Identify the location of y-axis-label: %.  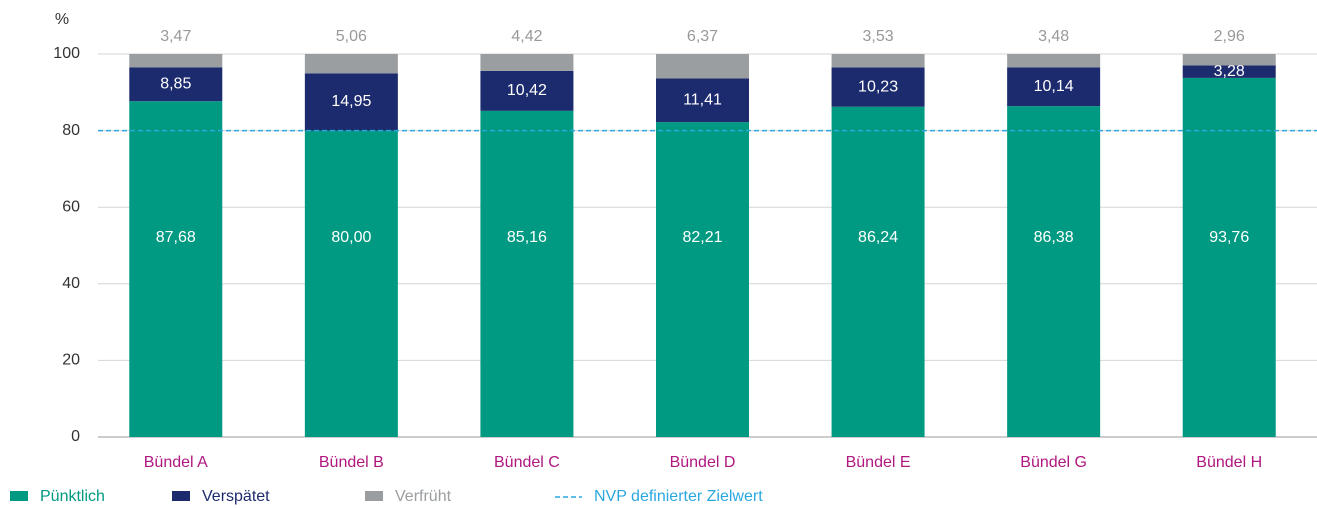
(62, 19).